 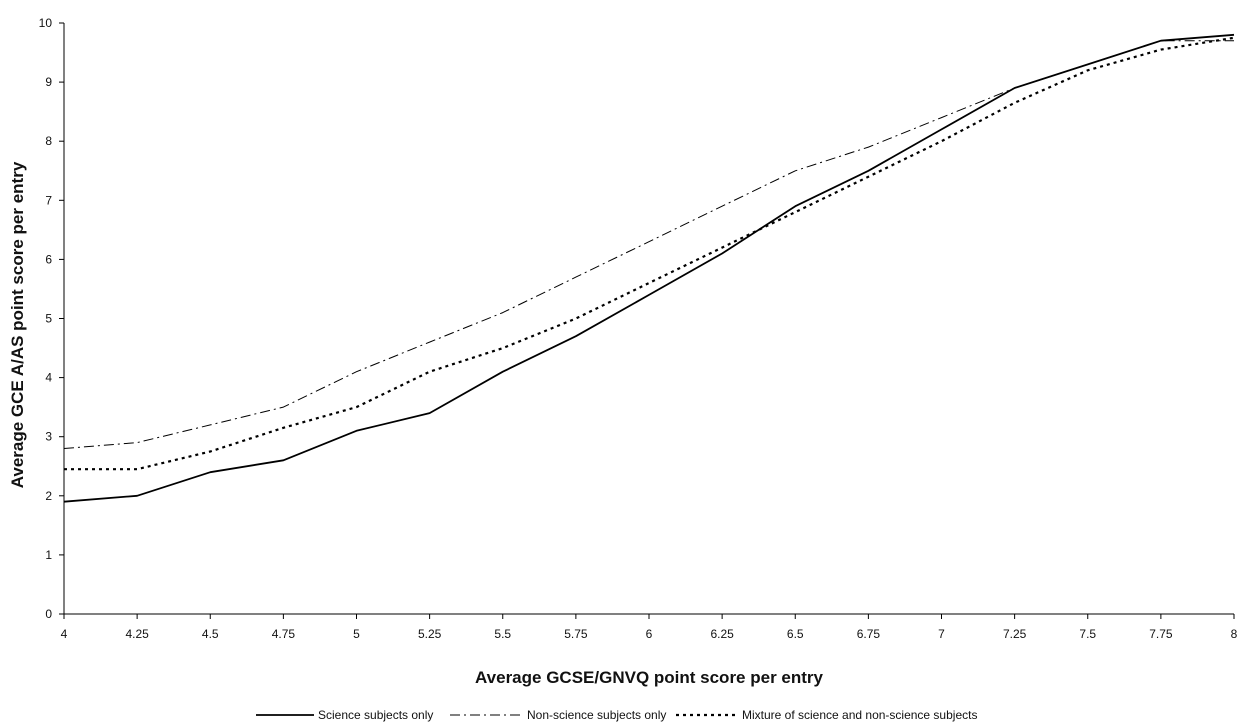 What do you see at coordinates (48, 82) in the screenshot?
I see `y-tick-label: 9` at bounding box center [48, 82].